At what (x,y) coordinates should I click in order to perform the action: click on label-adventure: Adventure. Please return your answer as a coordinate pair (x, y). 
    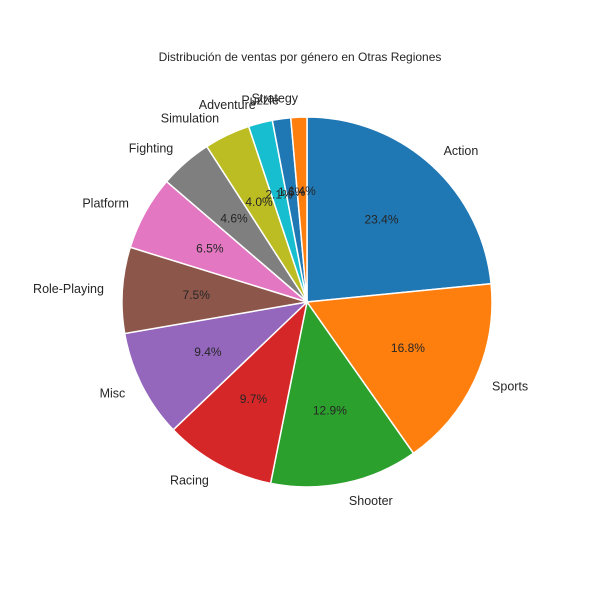
    Looking at the image, I should click on (227, 105).